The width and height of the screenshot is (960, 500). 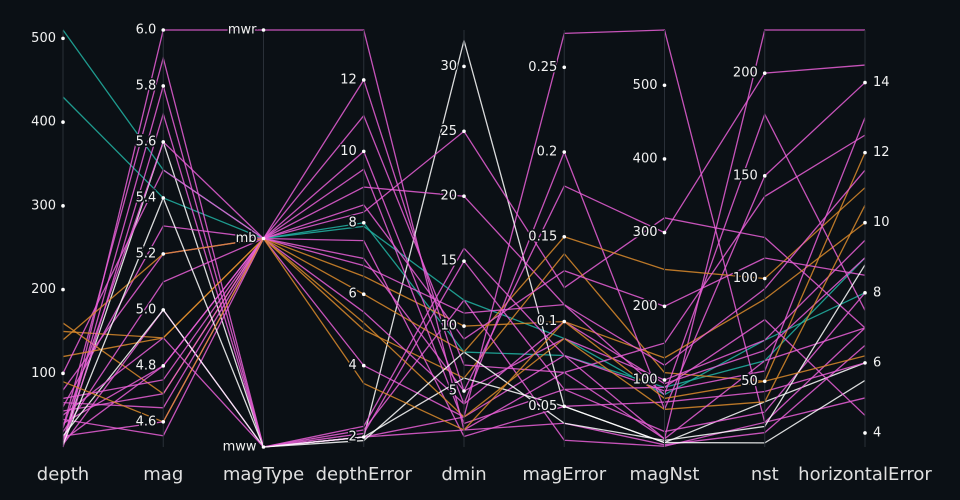 What do you see at coordinates (146, 141) in the screenshot?
I see `tick-label: 5.6` at bounding box center [146, 141].